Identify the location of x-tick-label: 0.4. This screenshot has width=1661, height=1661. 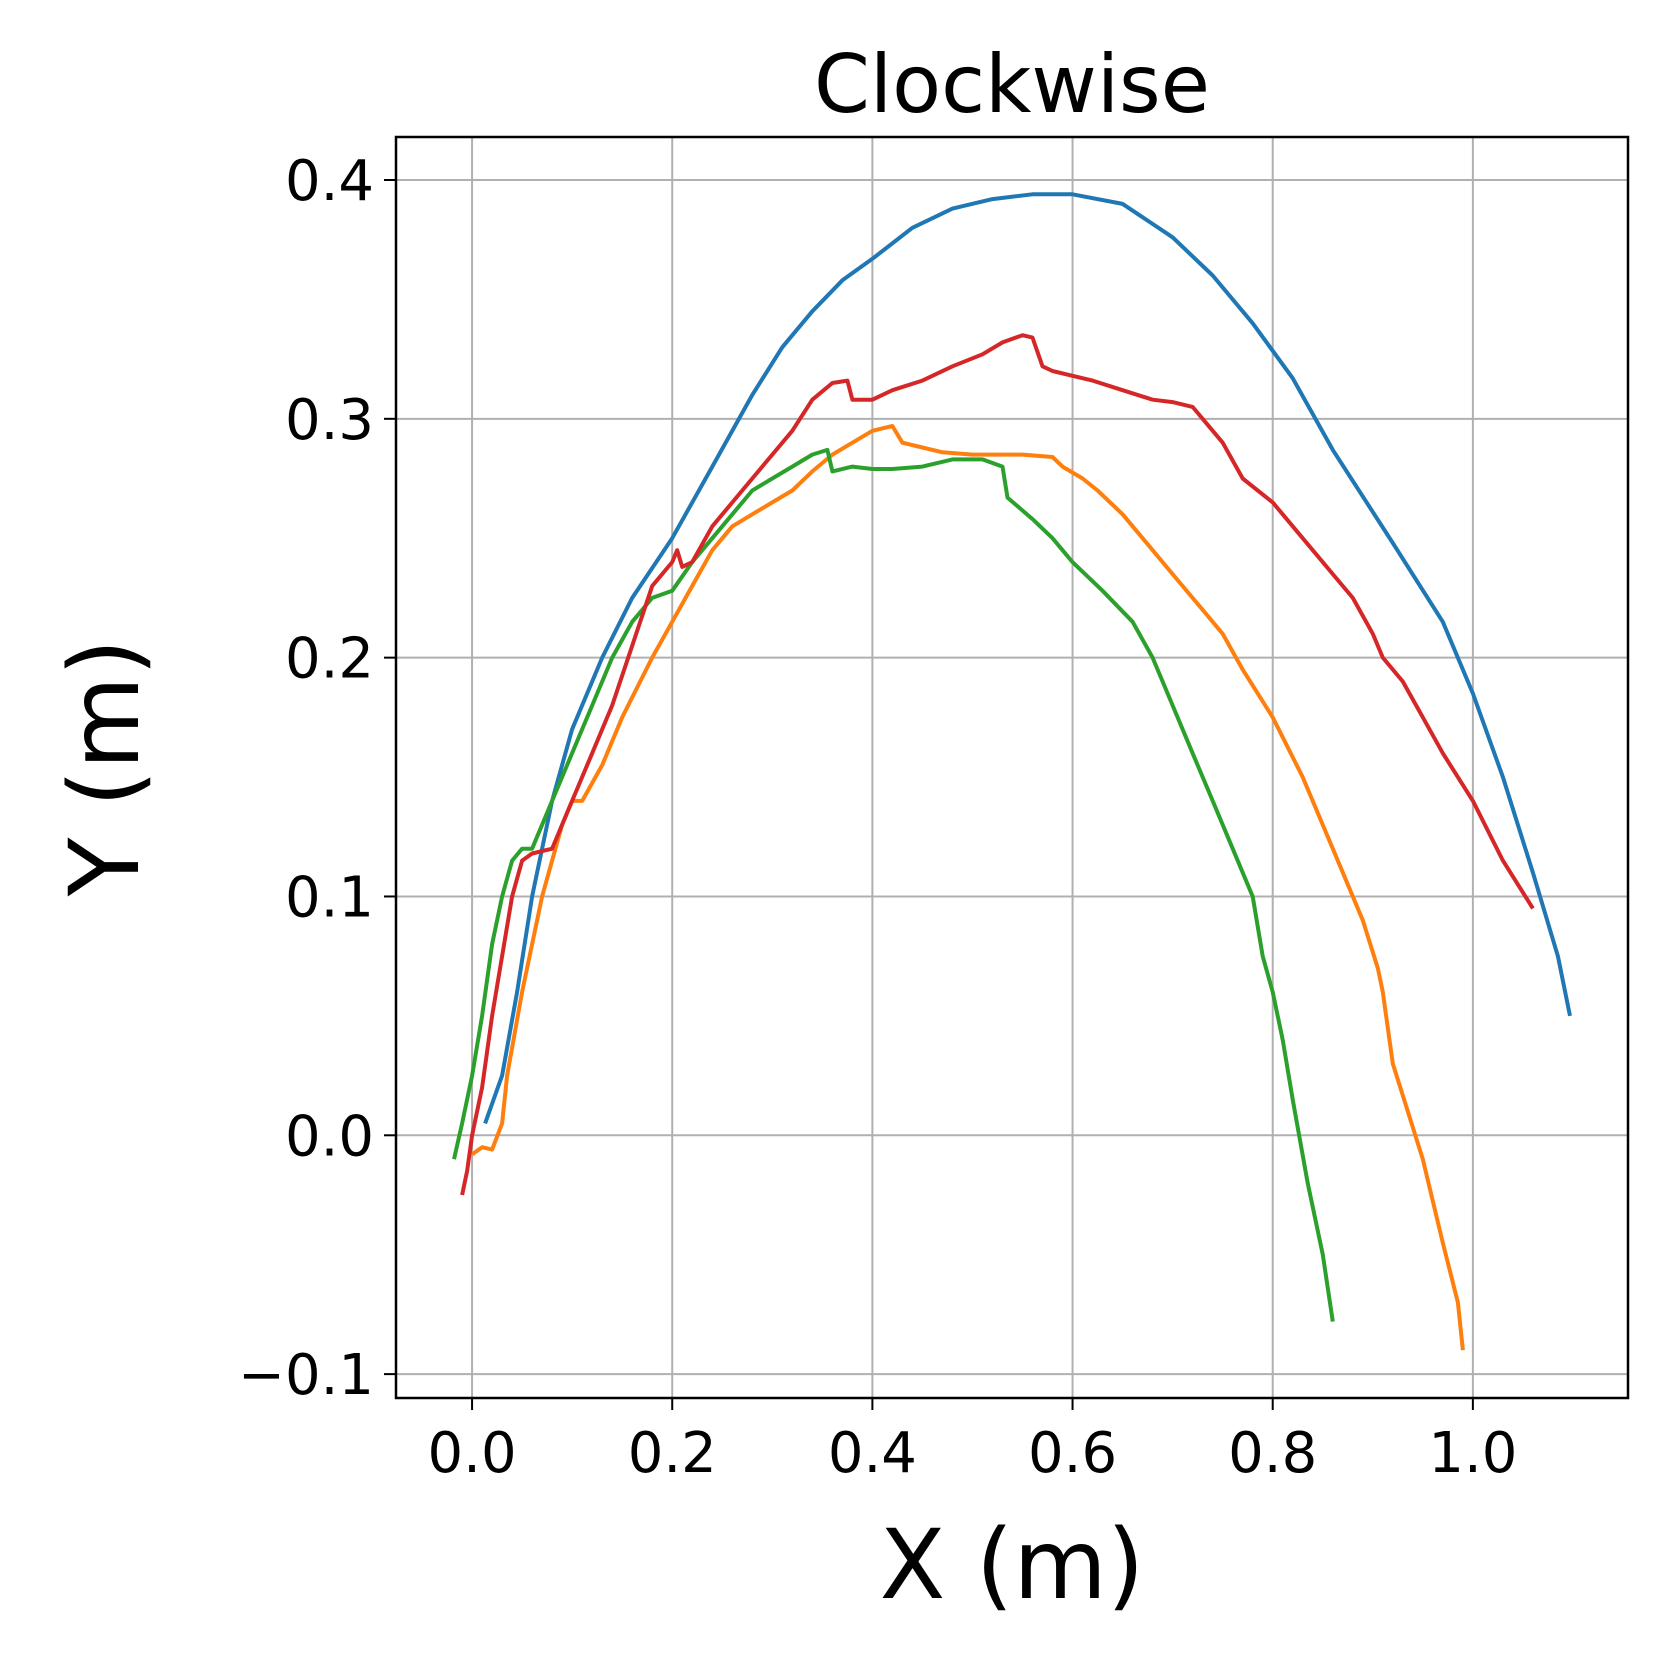
(872, 1453).